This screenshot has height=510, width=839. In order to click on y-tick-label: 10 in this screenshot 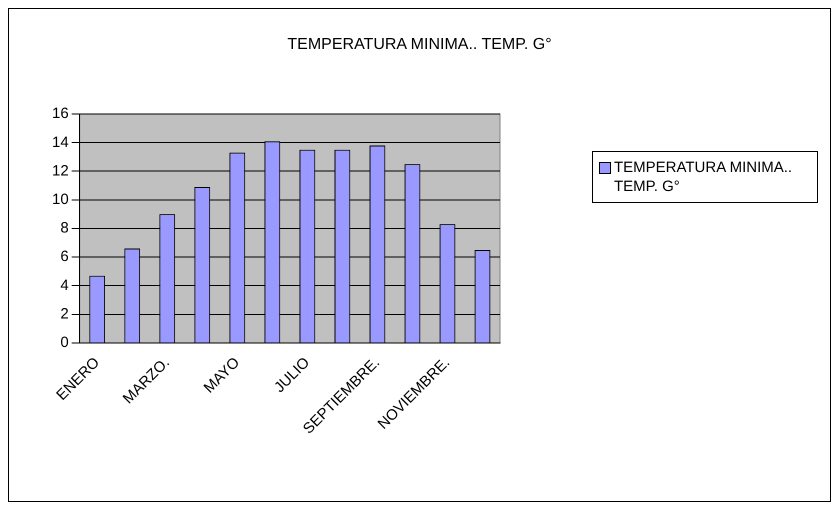, I will do `click(60, 199)`.